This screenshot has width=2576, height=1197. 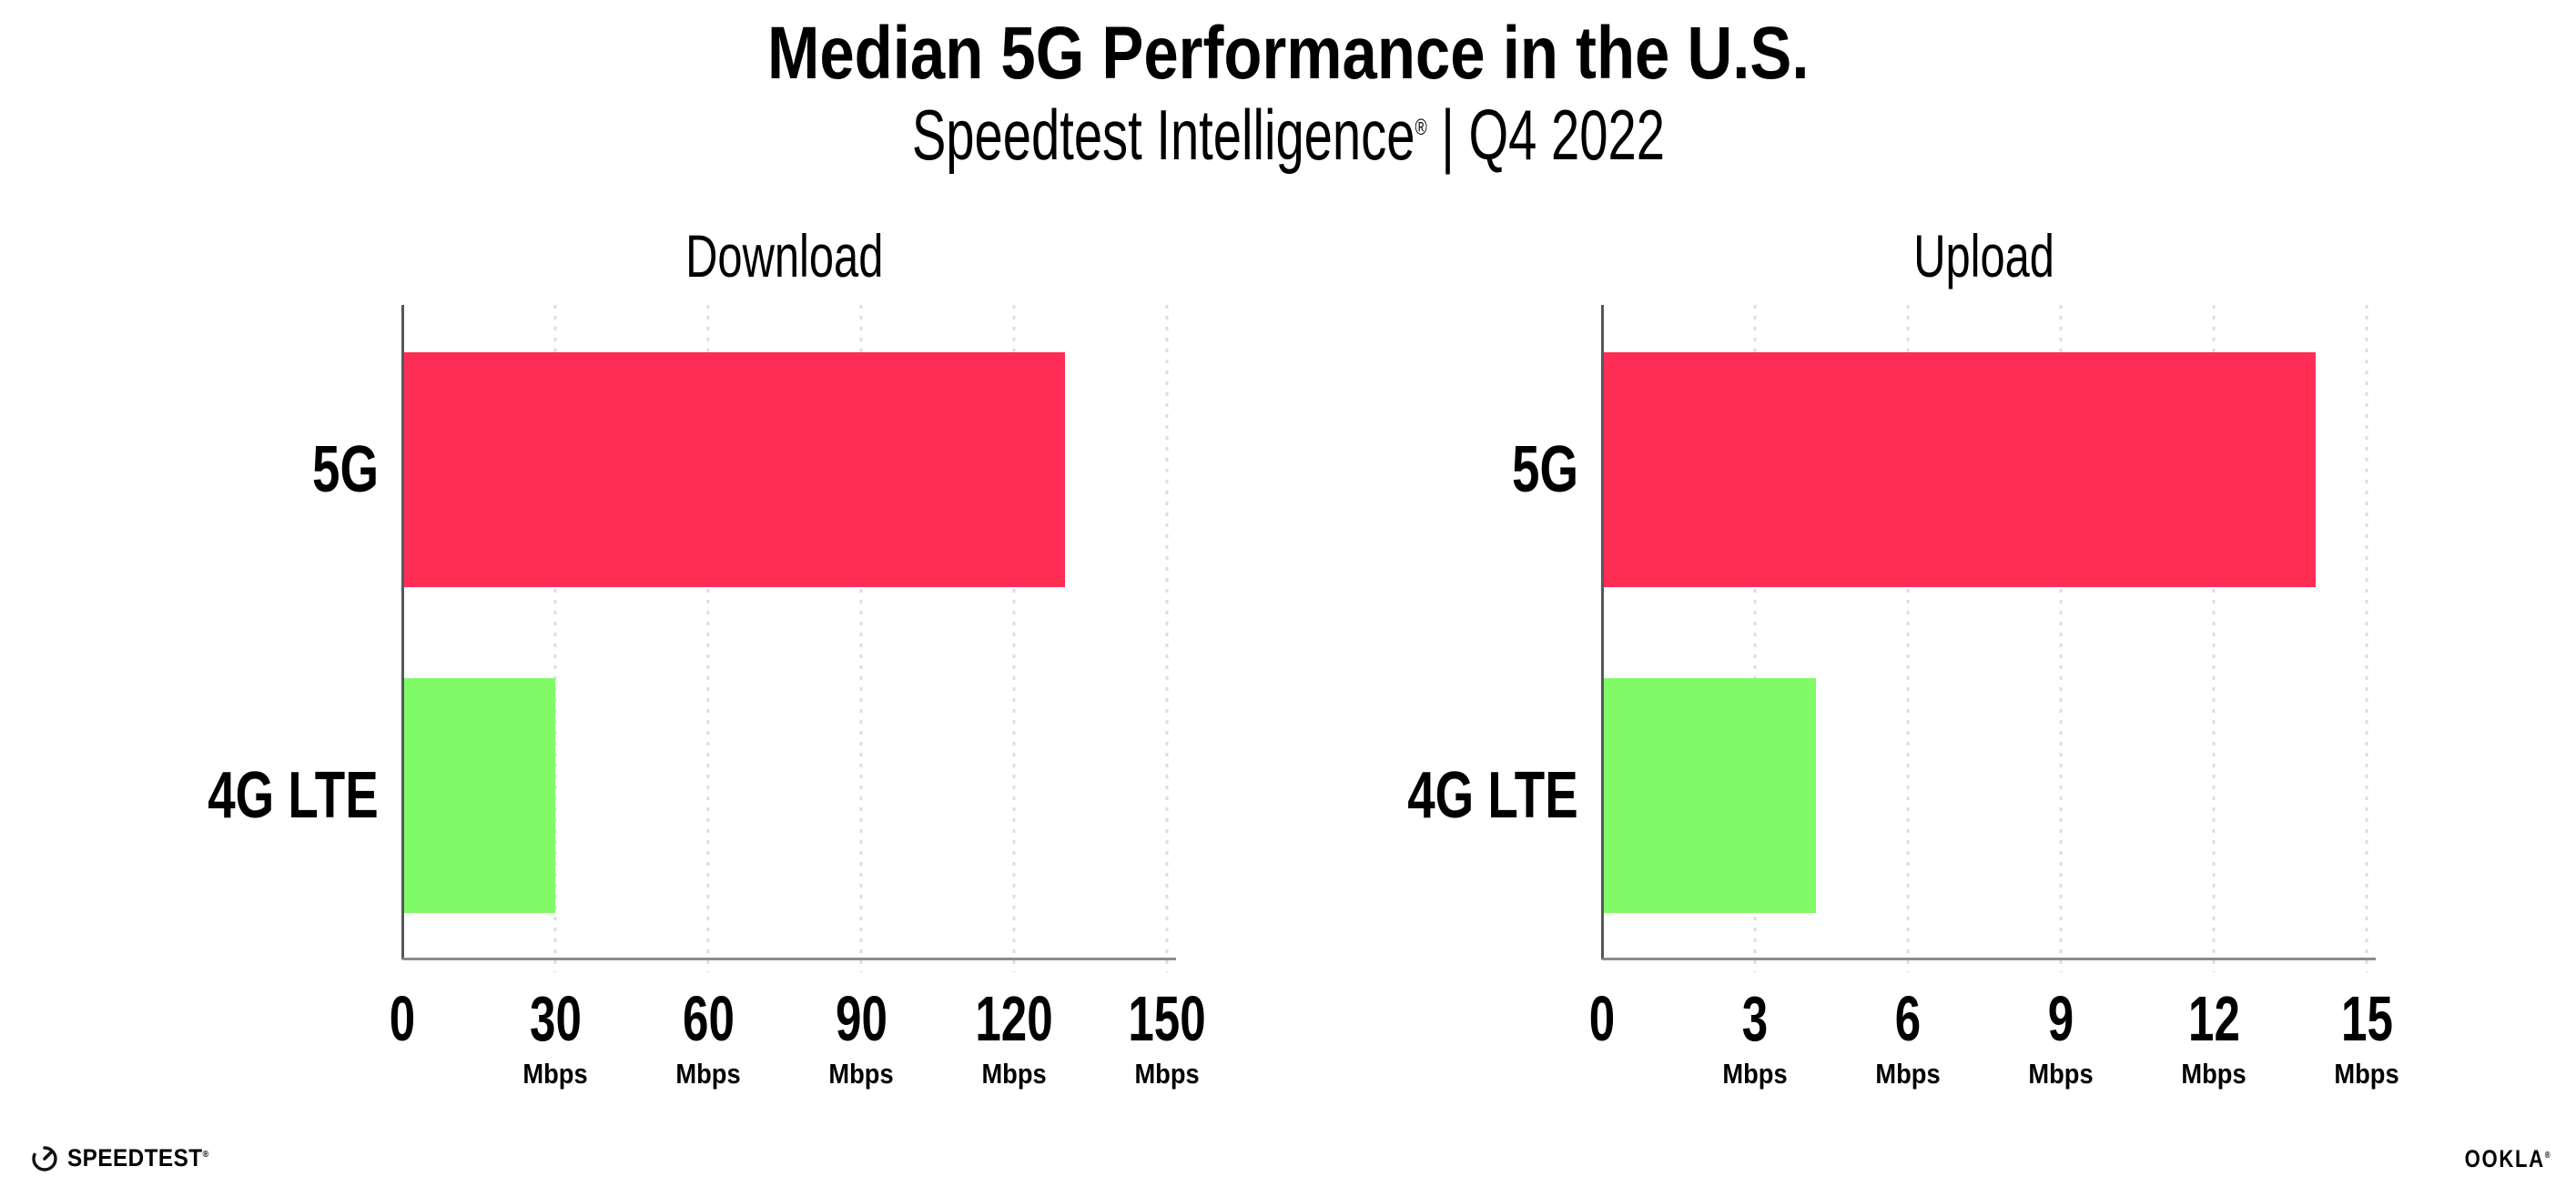 I want to click on upload-tick-3: 3 Mbps, so click(x=1755, y=1036).